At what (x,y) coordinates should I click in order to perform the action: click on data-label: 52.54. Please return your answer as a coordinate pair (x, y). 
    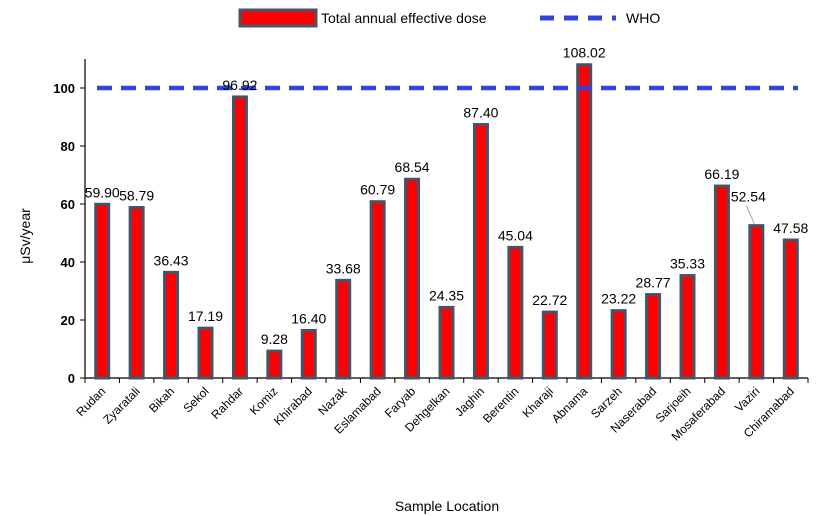
    Looking at the image, I should click on (748, 197).